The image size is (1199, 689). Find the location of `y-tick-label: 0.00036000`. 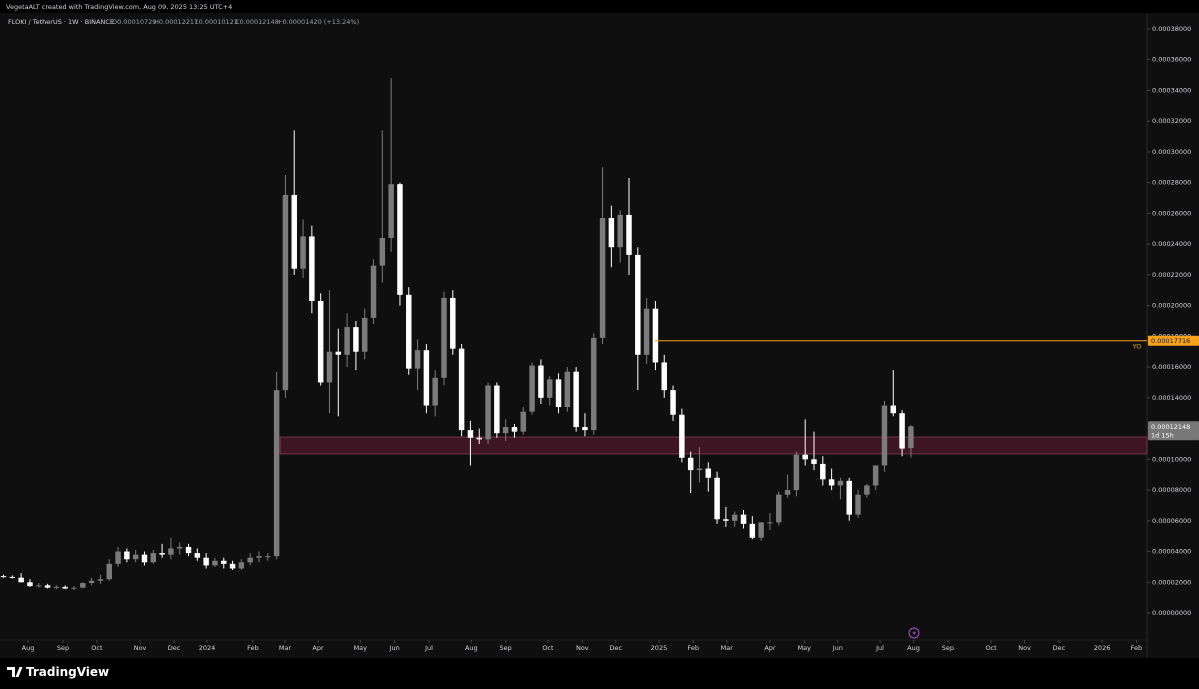

y-tick-label: 0.00036000 is located at coordinates (1171, 60).